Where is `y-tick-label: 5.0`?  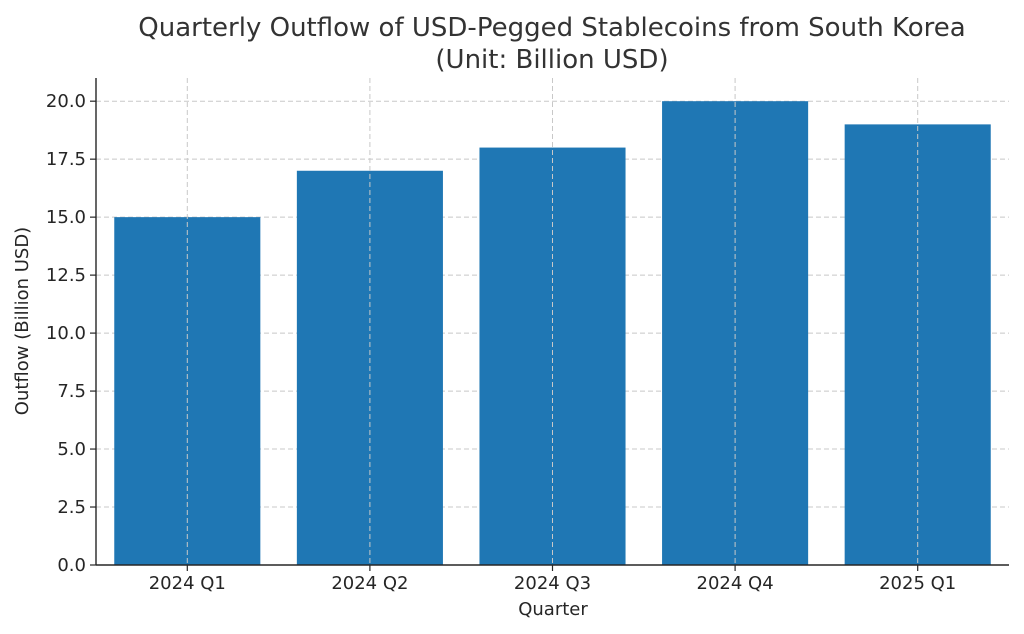
y-tick-label: 5.0 is located at coordinates (71, 449).